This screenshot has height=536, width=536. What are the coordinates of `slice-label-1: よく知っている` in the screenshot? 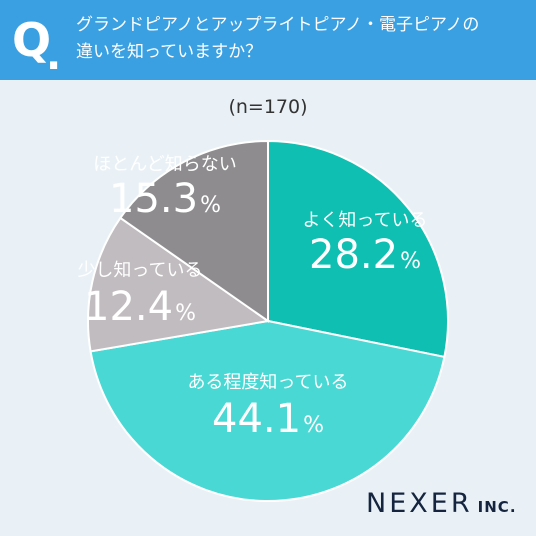 It's located at (364, 220).